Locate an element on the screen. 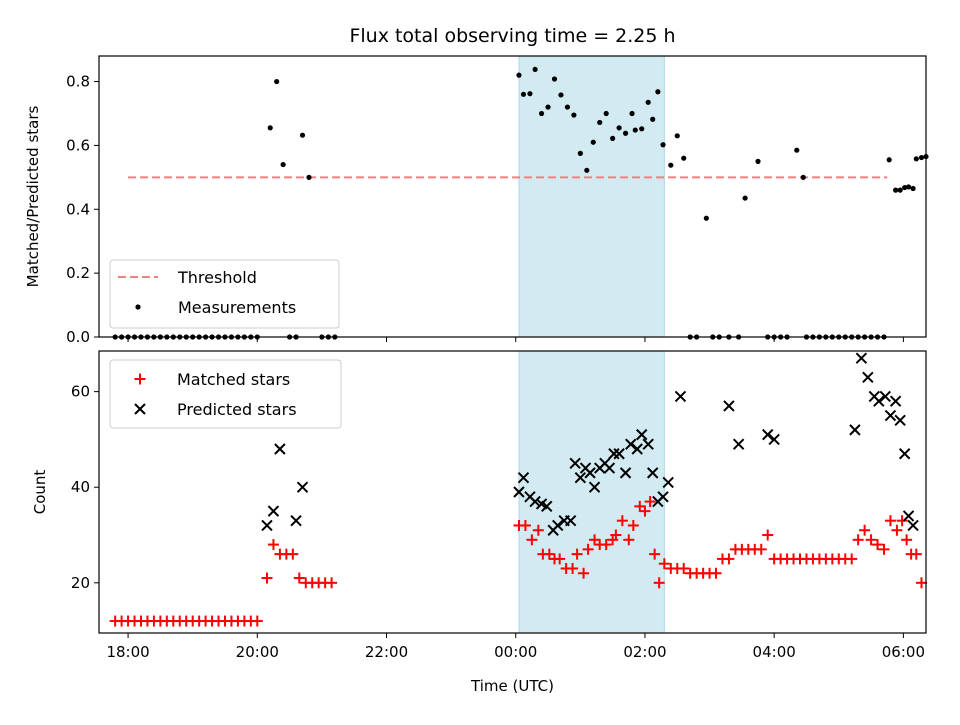  legend-plus-marker is located at coordinates (140, 379).